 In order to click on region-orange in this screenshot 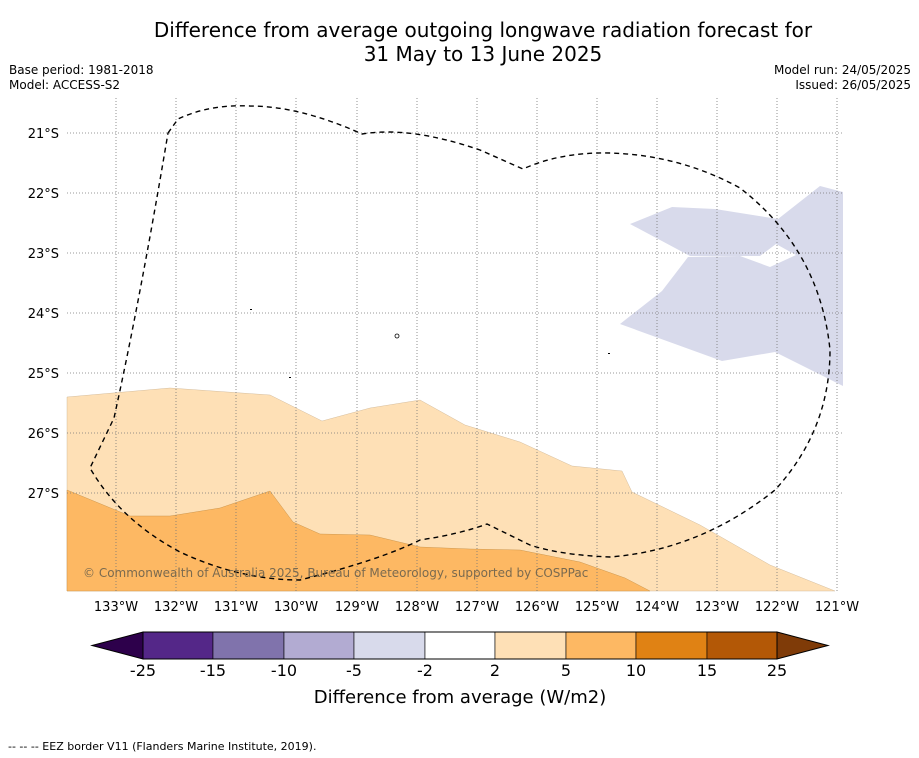, I will do `click(358, 540)`.